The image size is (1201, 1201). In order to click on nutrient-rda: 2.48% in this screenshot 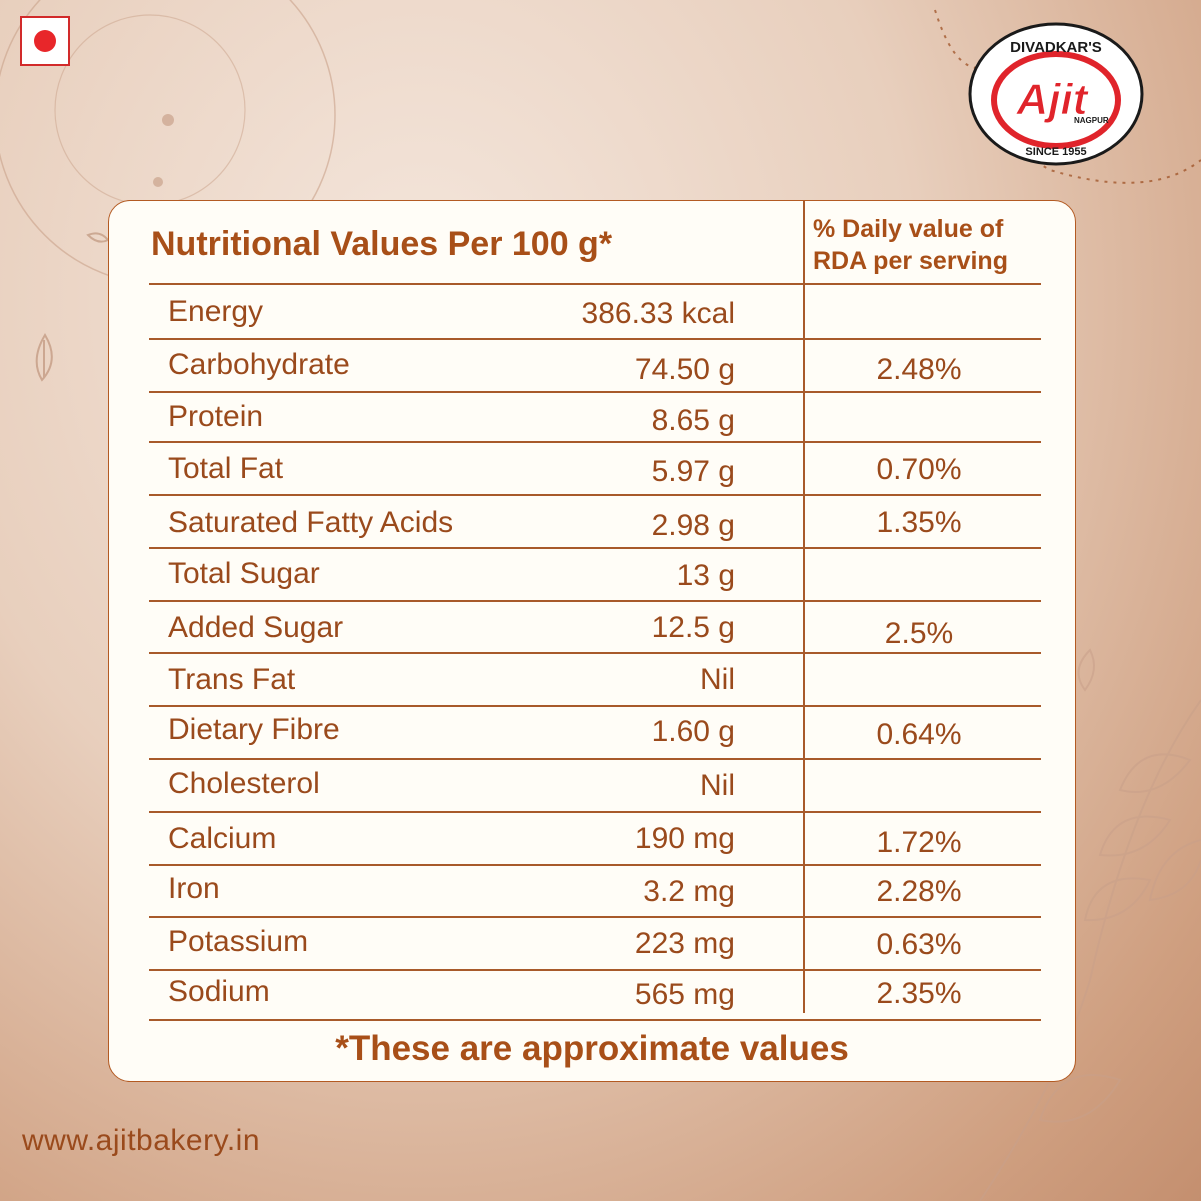, I will do `click(919, 369)`.